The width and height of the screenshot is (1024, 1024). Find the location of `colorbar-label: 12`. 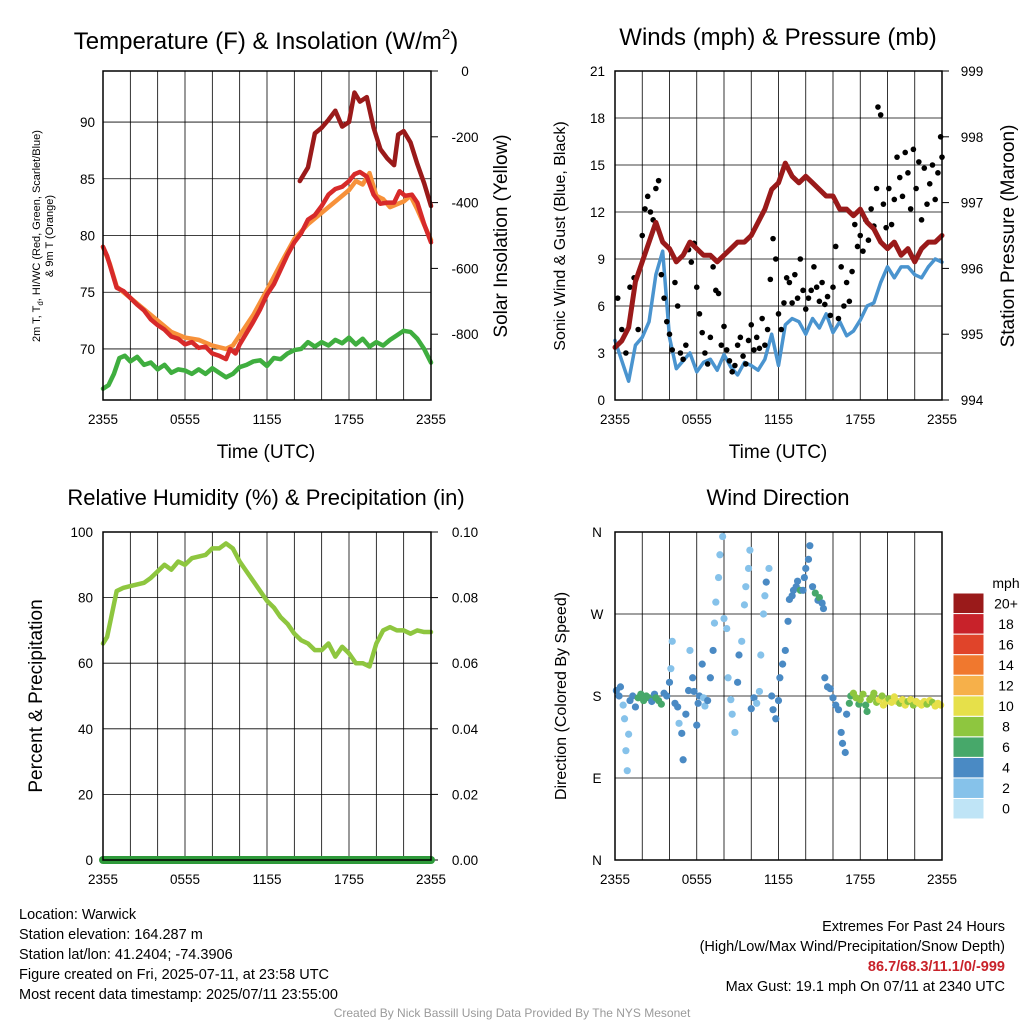

colorbar-label: 12 is located at coordinates (1006, 685).